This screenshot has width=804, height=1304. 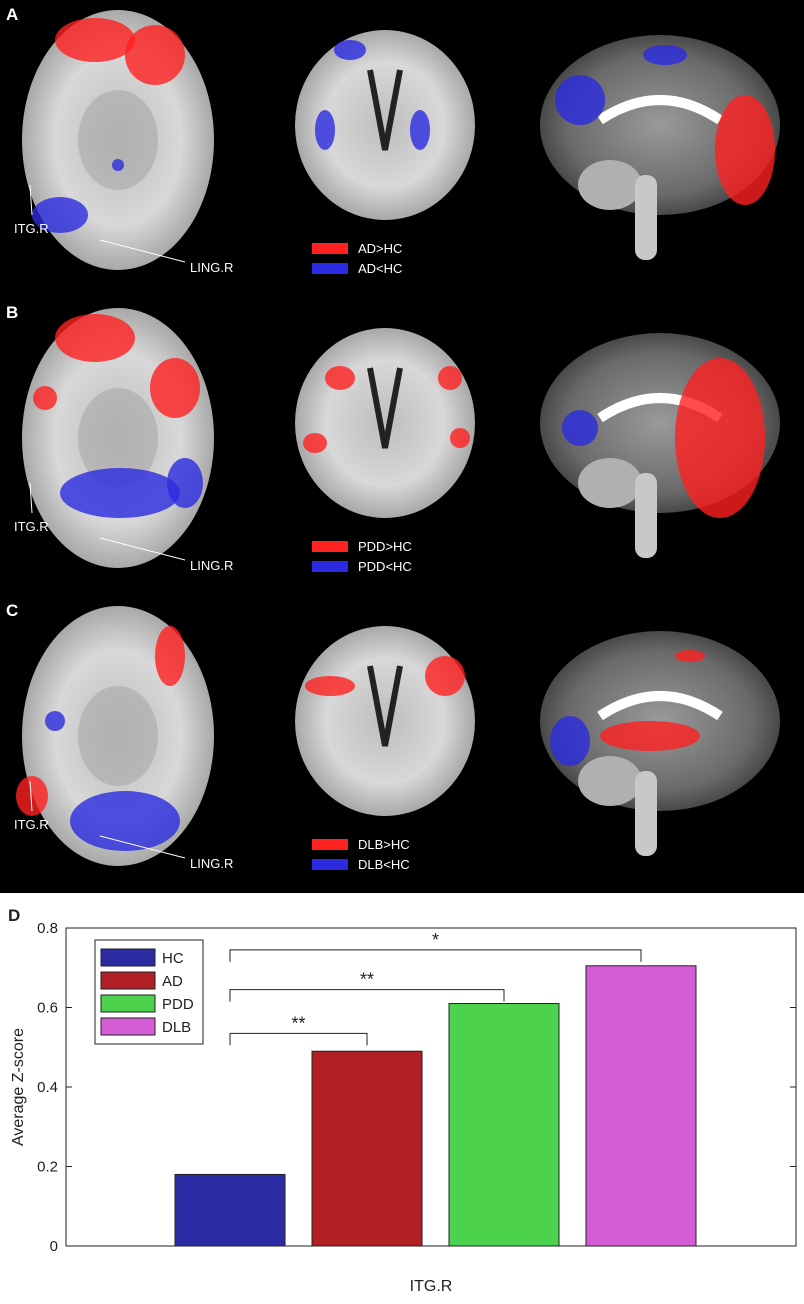 I want to click on legend-swatch-pdd, so click(x=128, y=1003).